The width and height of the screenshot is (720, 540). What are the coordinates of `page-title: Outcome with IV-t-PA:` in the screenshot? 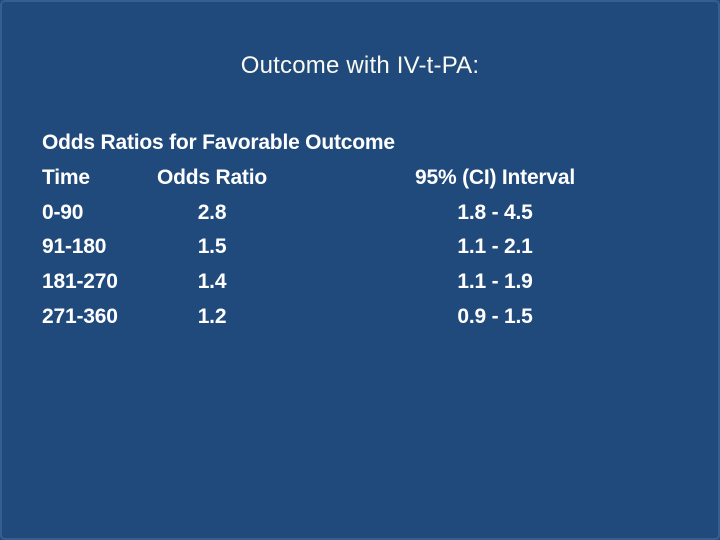 It's located at (360, 65).